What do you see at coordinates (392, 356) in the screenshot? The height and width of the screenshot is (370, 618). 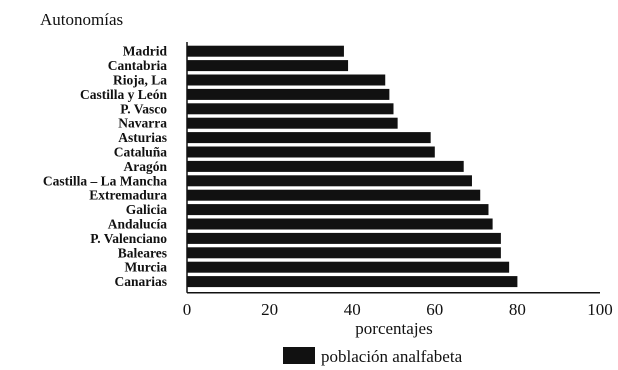 I see `legend-label: población analfabeta` at bounding box center [392, 356].